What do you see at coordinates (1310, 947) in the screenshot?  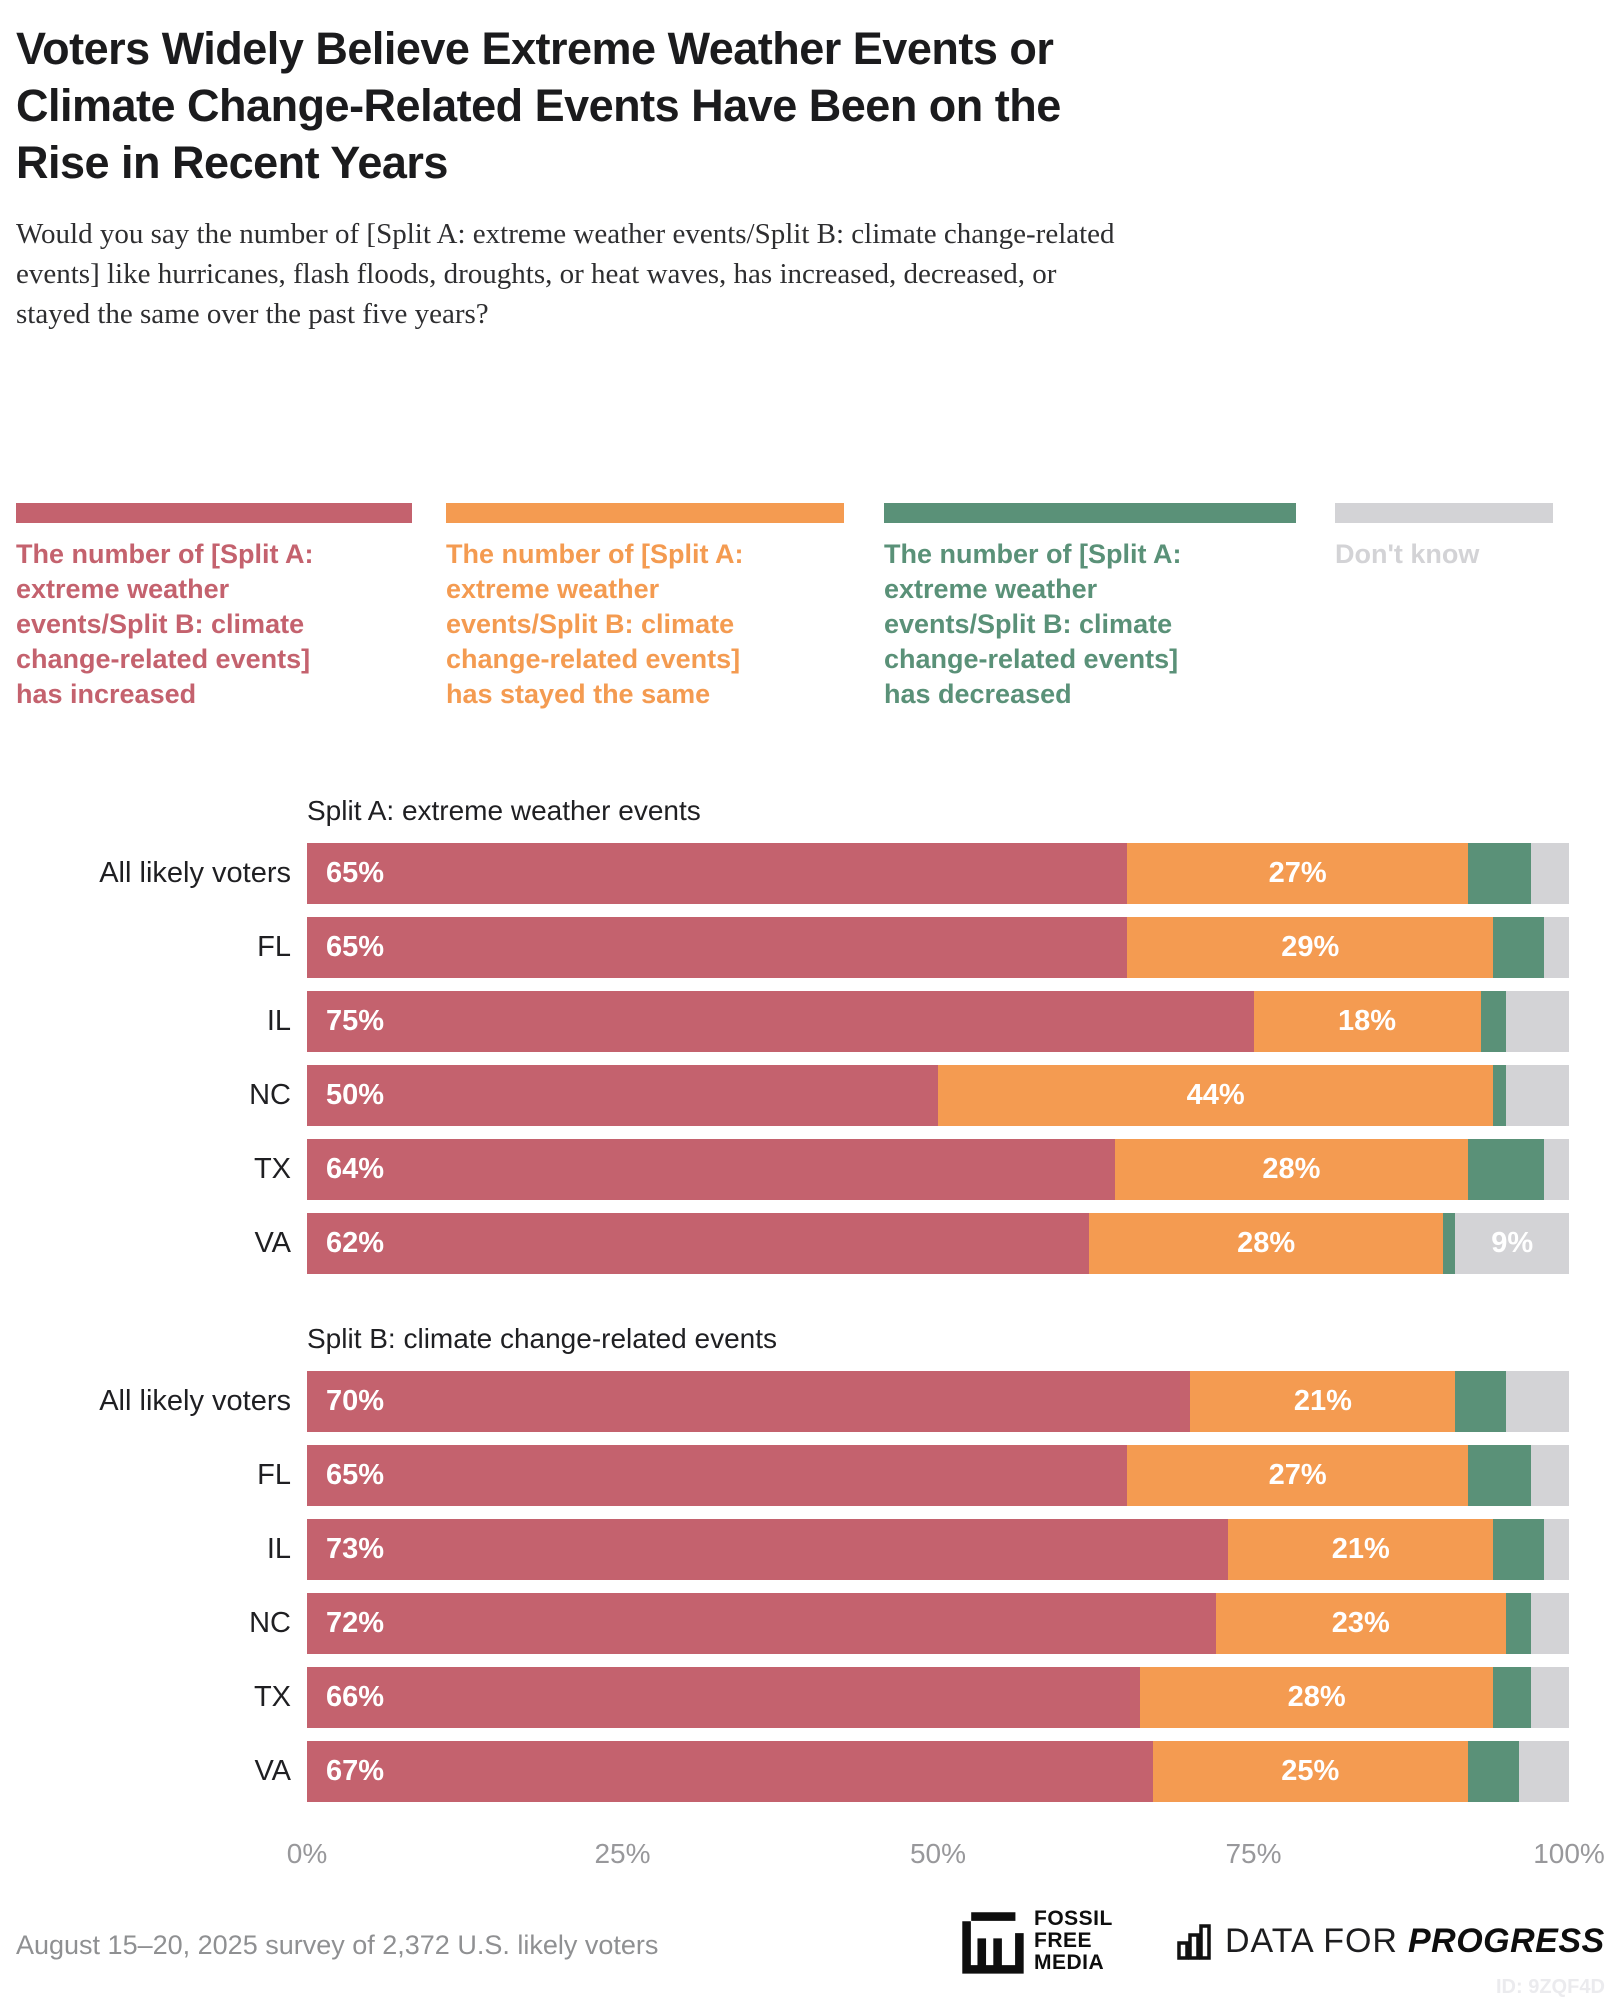 I see `bar-value-label: 29%` at bounding box center [1310, 947].